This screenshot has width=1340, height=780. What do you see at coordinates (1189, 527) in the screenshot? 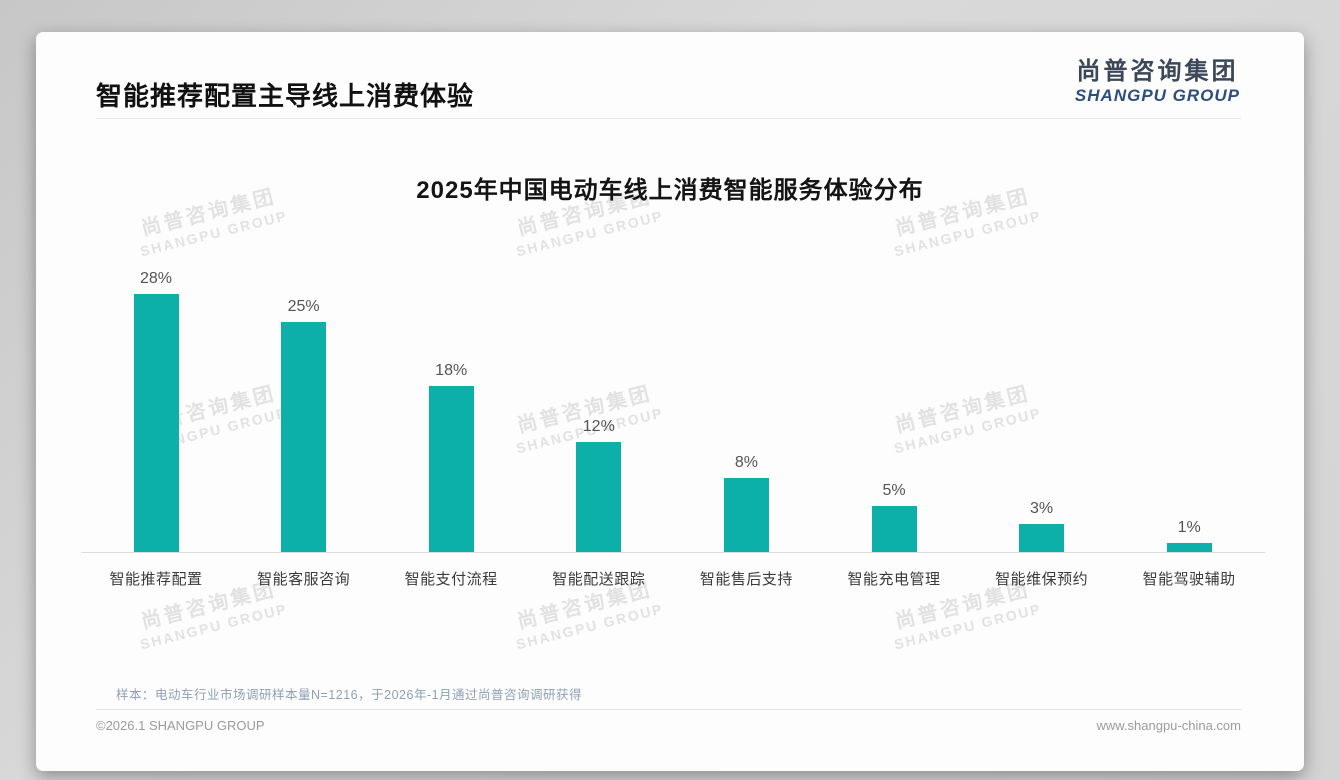
I see `bar-value-label: 1%` at bounding box center [1189, 527].